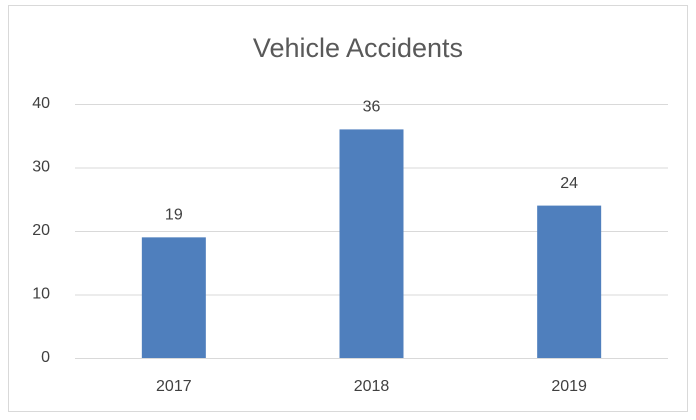  Describe the element at coordinates (372, 107) in the screenshot. I see `data-label: 36` at that location.